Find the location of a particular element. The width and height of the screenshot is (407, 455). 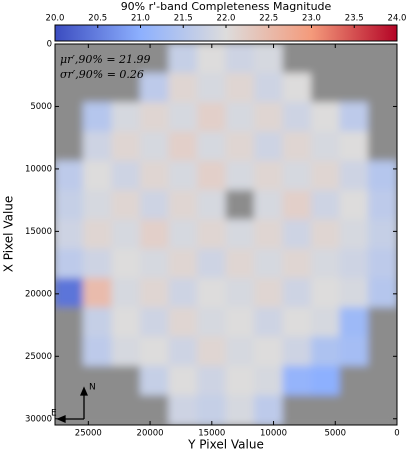

annotation: μr′,90% = 21.99 is located at coordinates (105, 59).